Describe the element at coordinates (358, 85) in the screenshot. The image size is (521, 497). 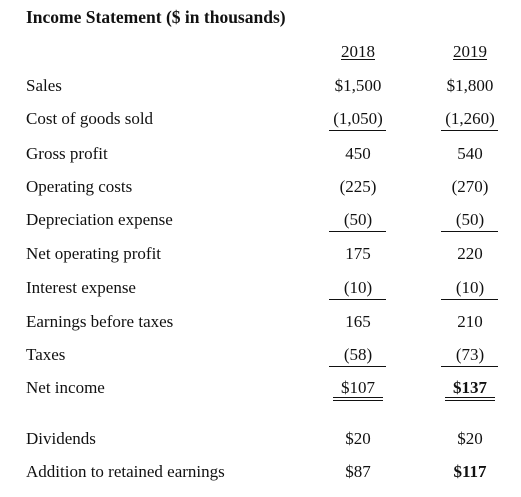
I see `value-2018: $1,500` at that location.